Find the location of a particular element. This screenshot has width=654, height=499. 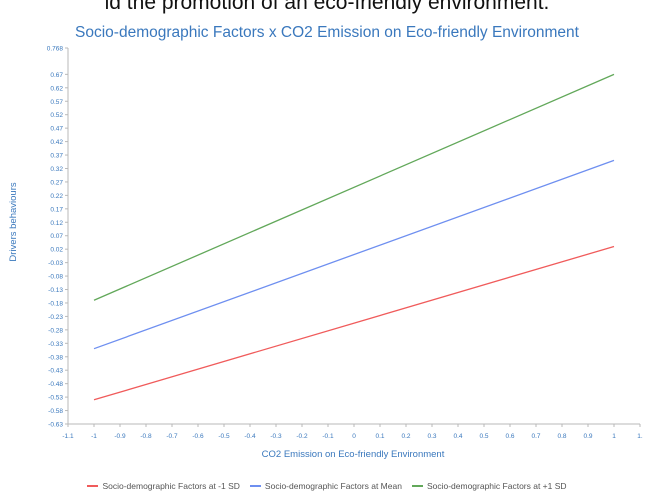

x-tick-label: -0.7 is located at coordinates (172, 436).